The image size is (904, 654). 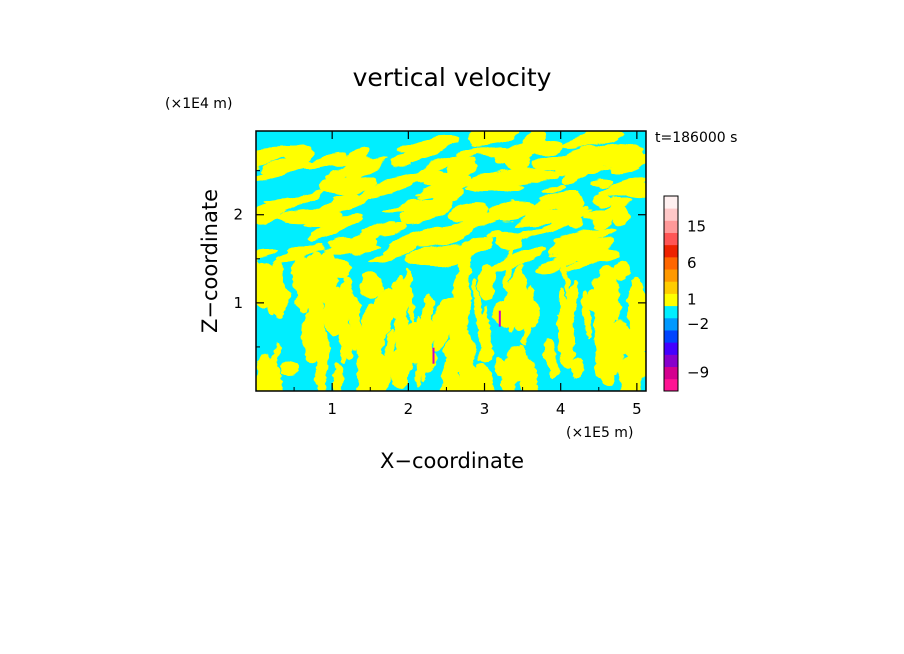 I want to click on time-label: t=186000 s, so click(x=696, y=138).